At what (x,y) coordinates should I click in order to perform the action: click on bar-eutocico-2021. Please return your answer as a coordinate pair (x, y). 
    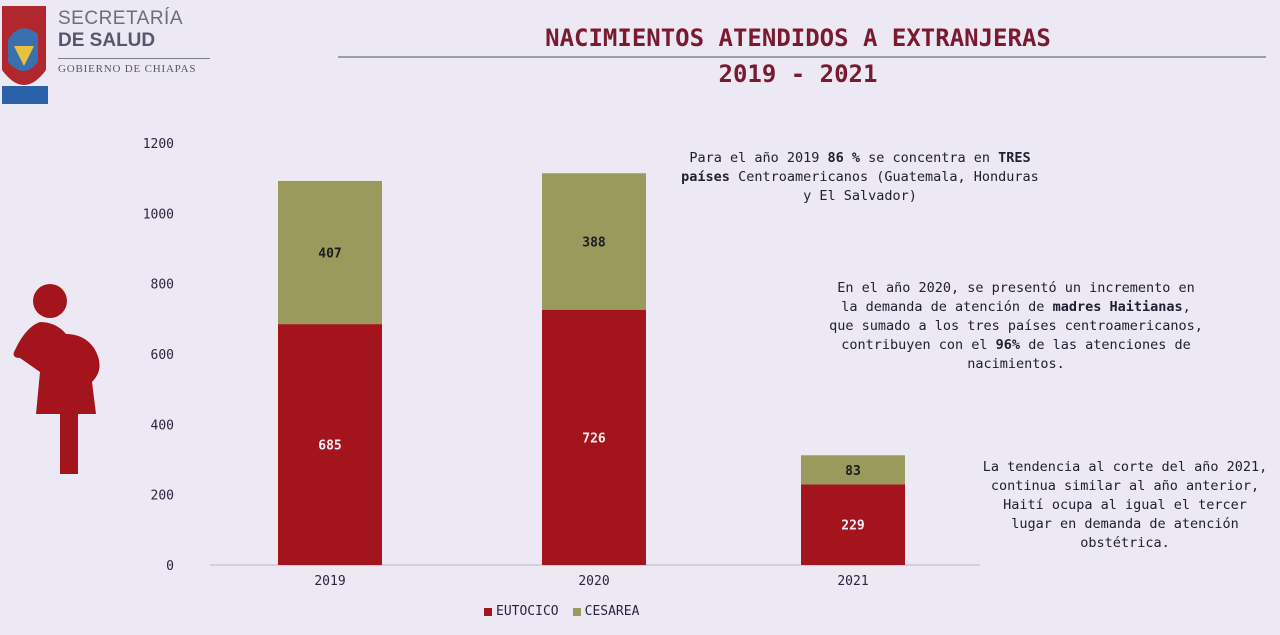
    Looking at the image, I should click on (853, 524).